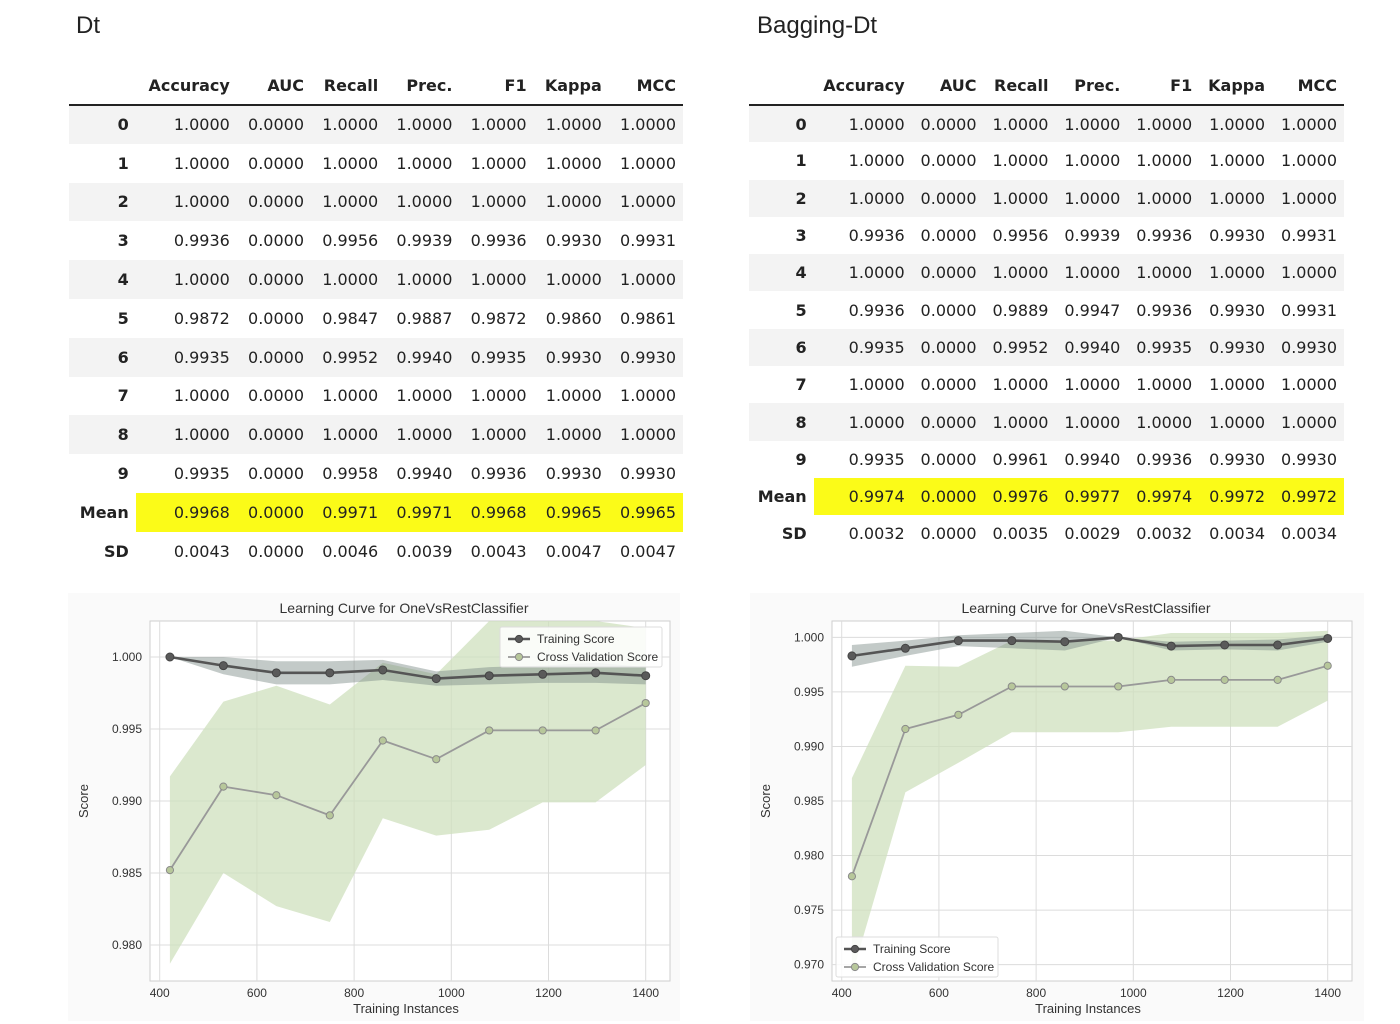  Describe the element at coordinates (201, 551) in the screenshot. I see `table-cell: 0.0043` at that location.